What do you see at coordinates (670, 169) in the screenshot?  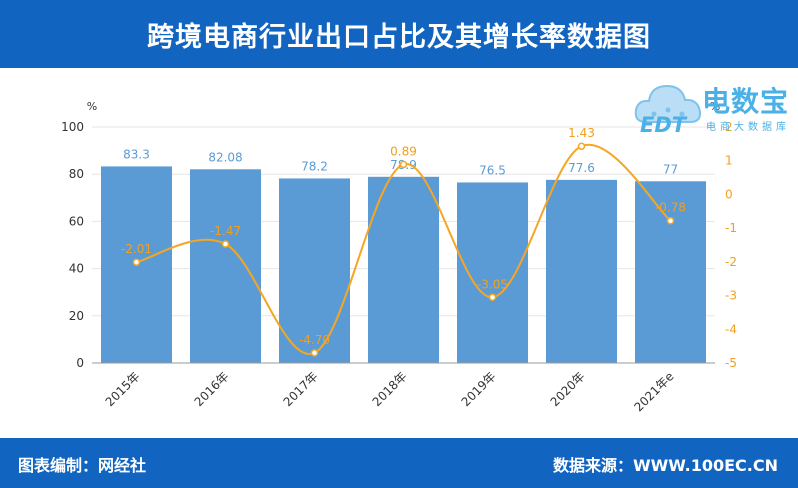 I see `bar-value-label: 77` at bounding box center [670, 169].